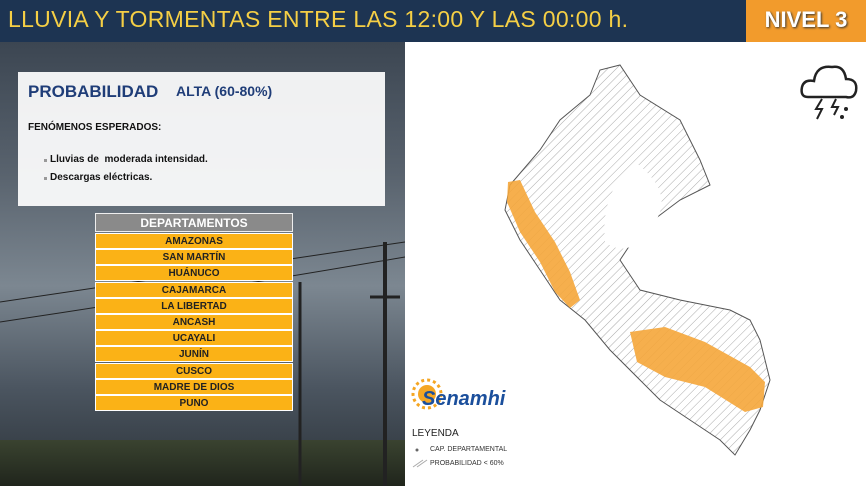 The width and height of the screenshot is (866, 486). What do you see at coordinates (435, 433) in the screenshot?
I see `legend-title: LEYENDA` at bounding box center [435, 433].